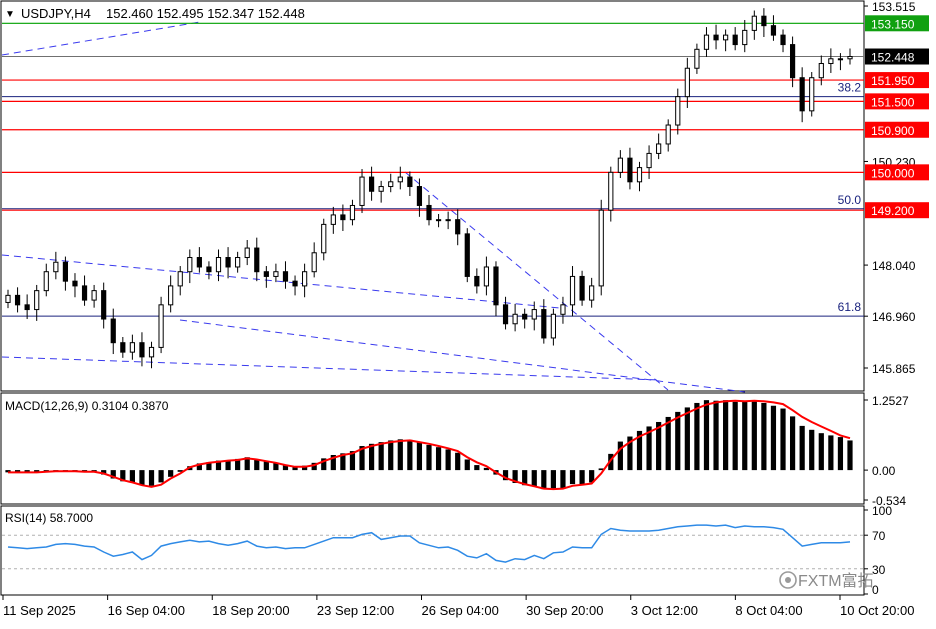  Describe the element at coordinates (355, 610) in the screenshot. I see `time-tick-label: 23 Sep 12:00` at that location.